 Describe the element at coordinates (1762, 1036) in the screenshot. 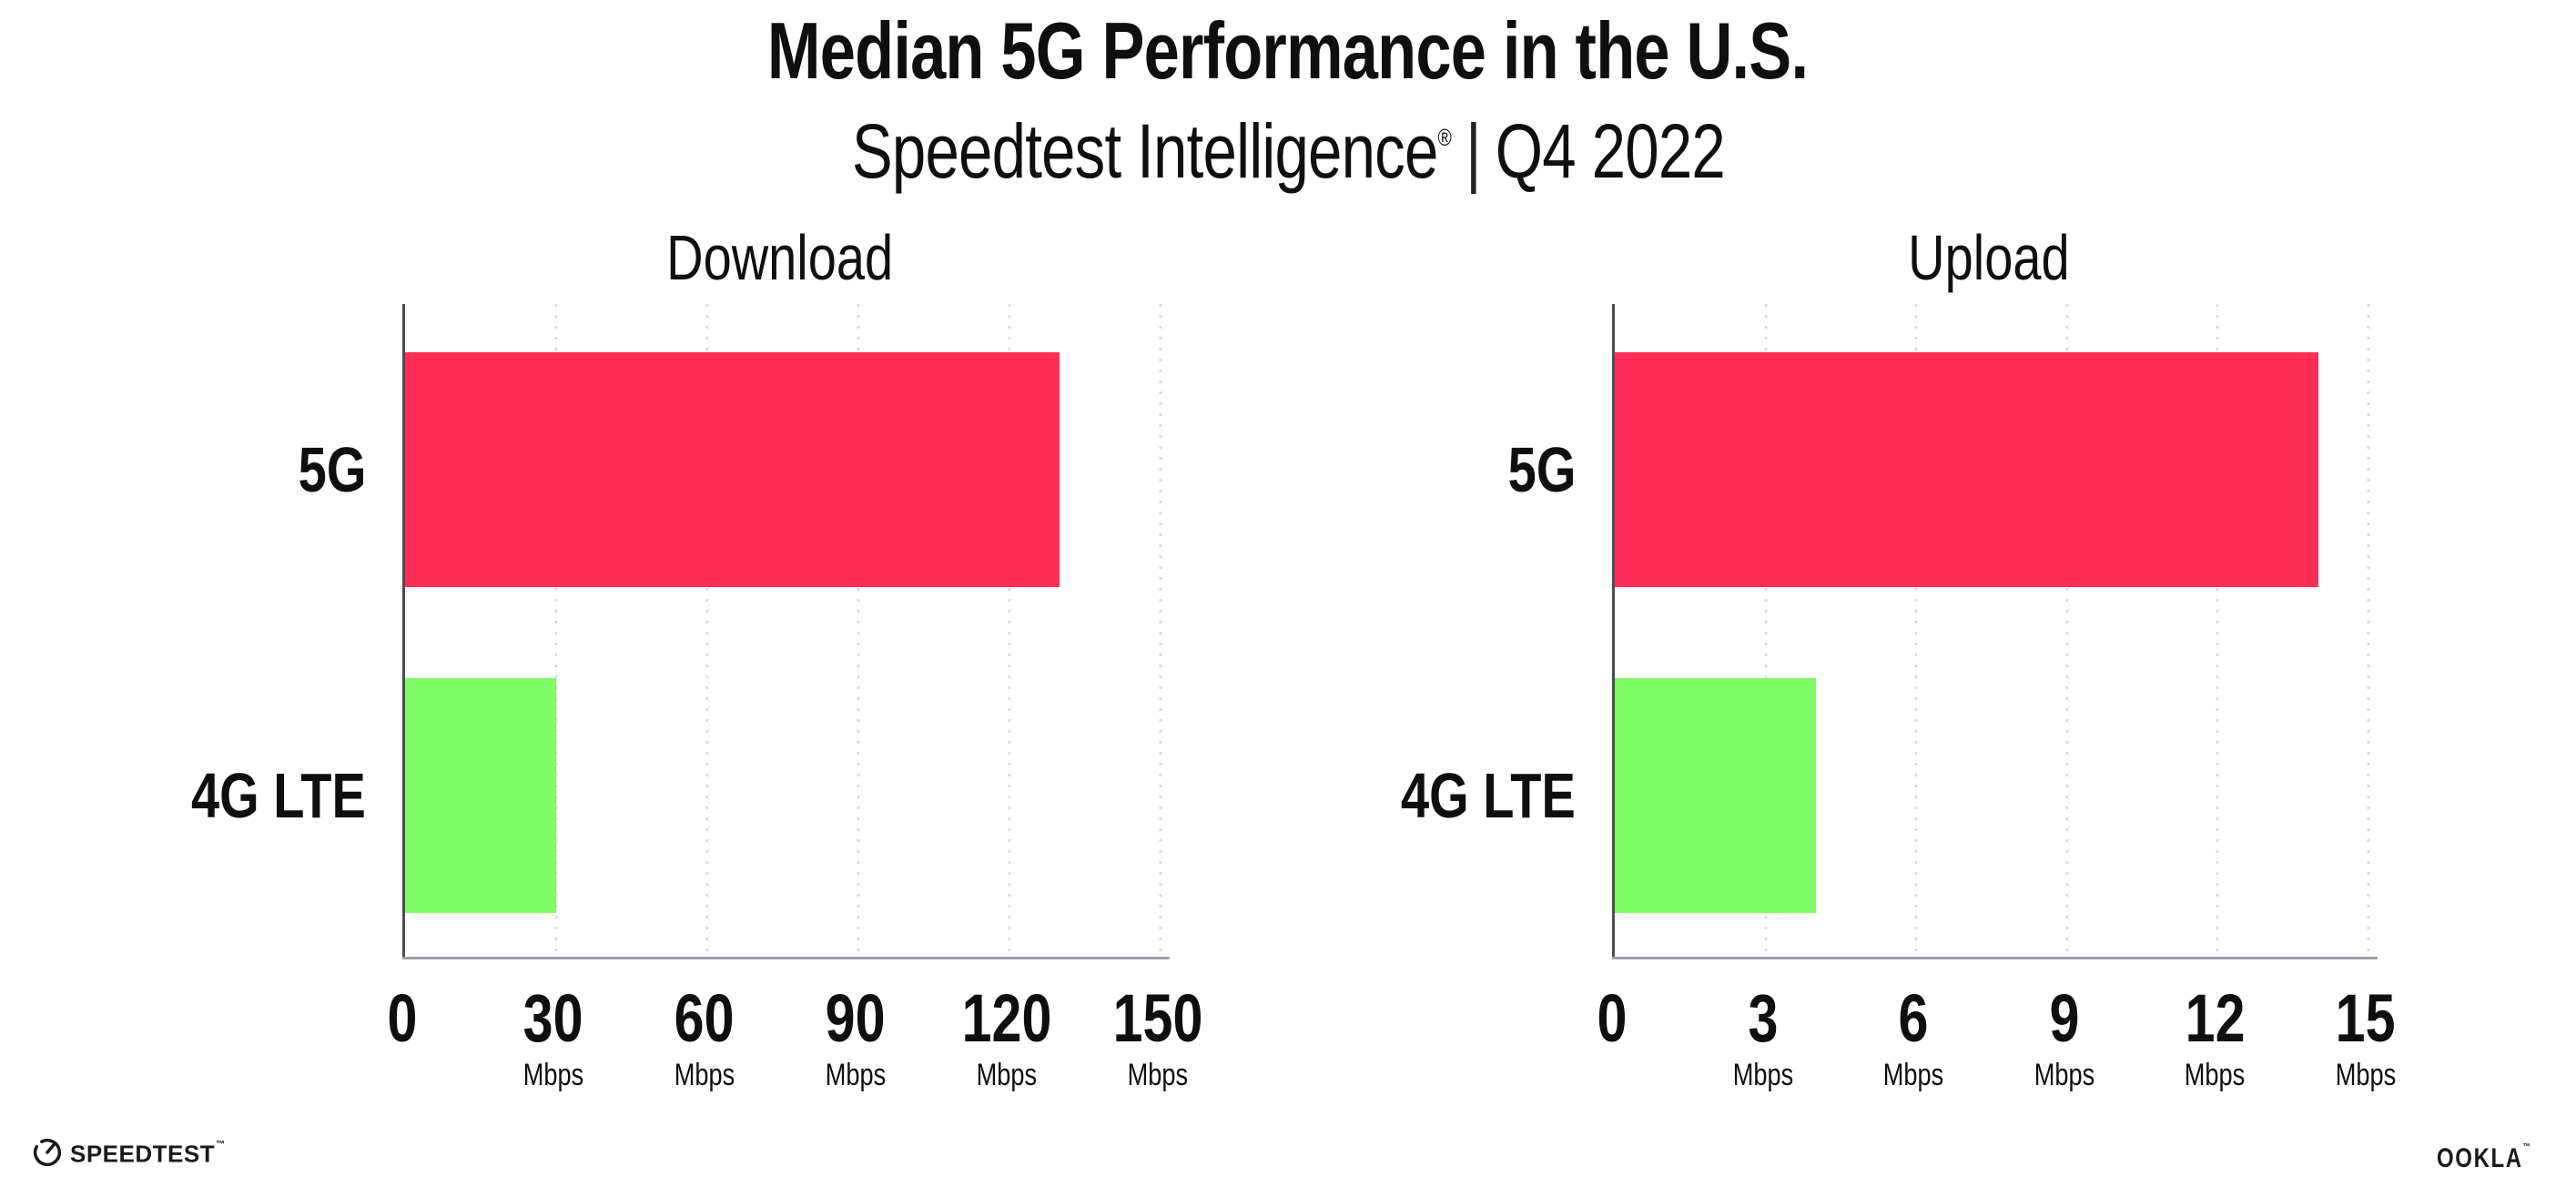

I see `upload-tick-3: 3 Mbps` at that location.